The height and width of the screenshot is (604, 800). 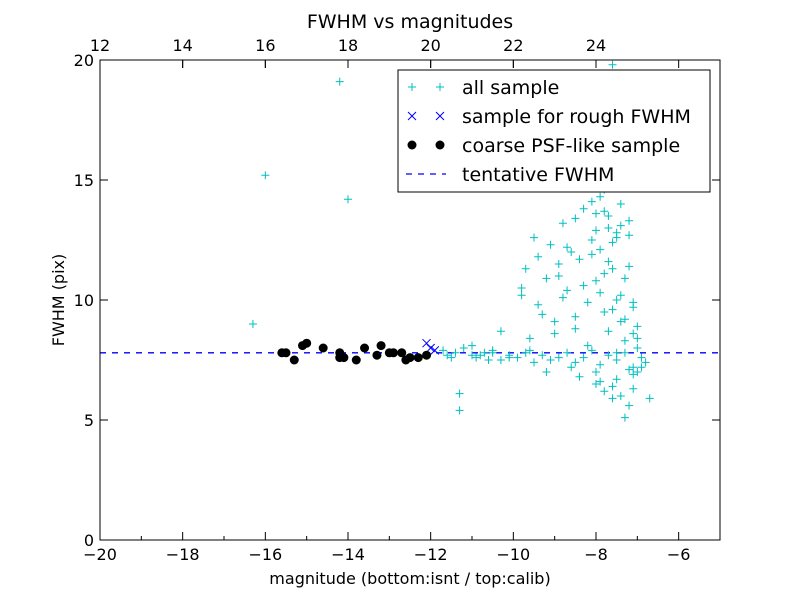 What do you see at coordinates (679, 554) in the screenshot?
I see `x-tick-label: −6` at bounding box center [679, 554].